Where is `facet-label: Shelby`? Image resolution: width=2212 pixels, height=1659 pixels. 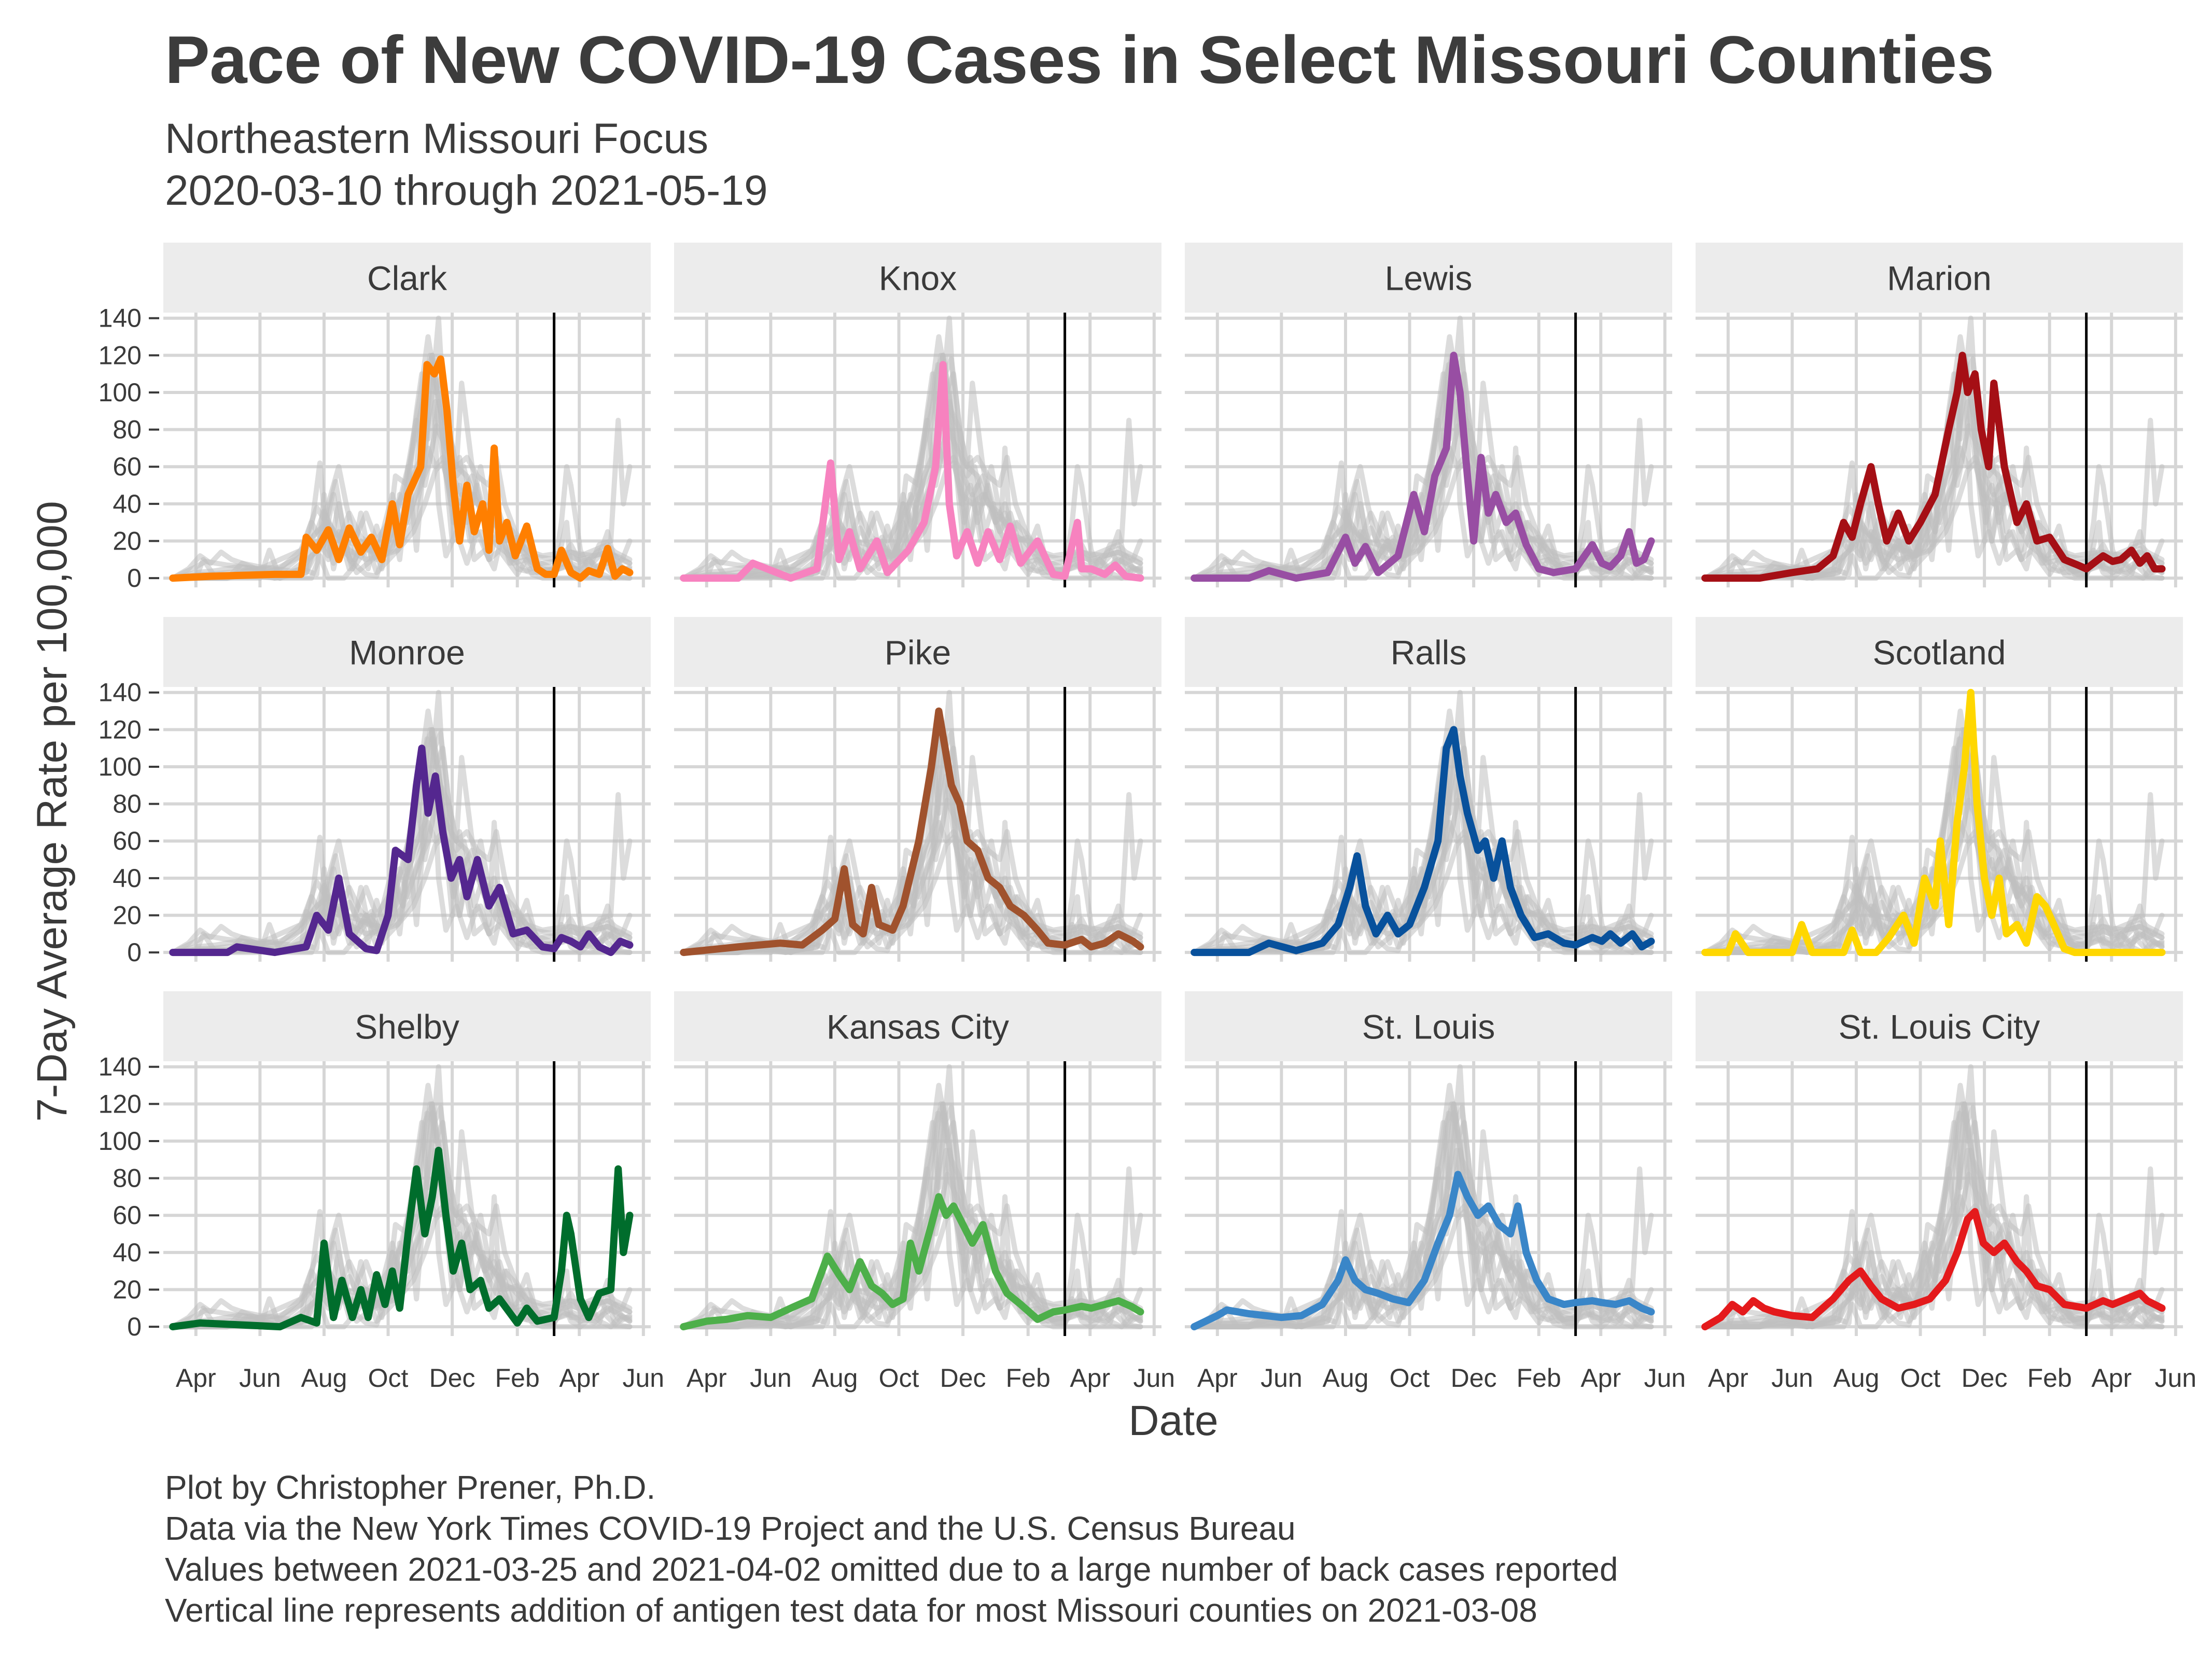 facet-label: Shelby is located at coordinates (407, 1027).